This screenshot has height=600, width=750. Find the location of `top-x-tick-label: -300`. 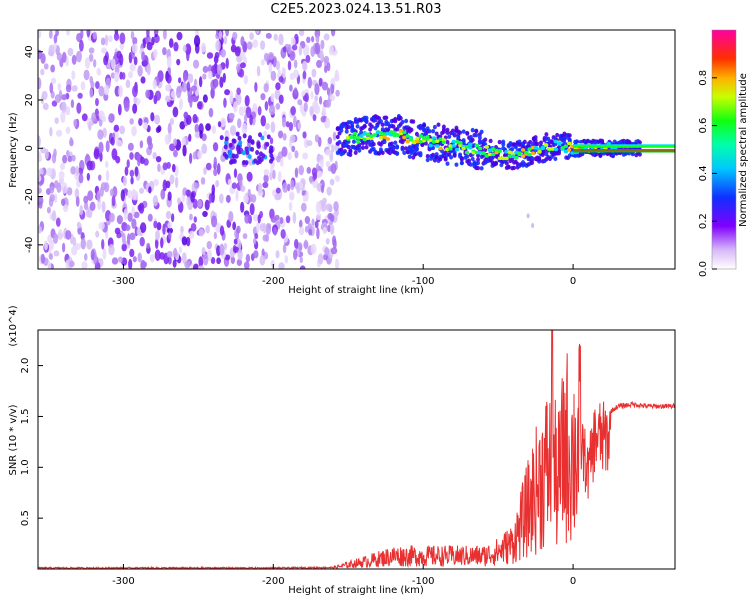

top-x-tick-label: -300 is located at coordinates (123, 281).